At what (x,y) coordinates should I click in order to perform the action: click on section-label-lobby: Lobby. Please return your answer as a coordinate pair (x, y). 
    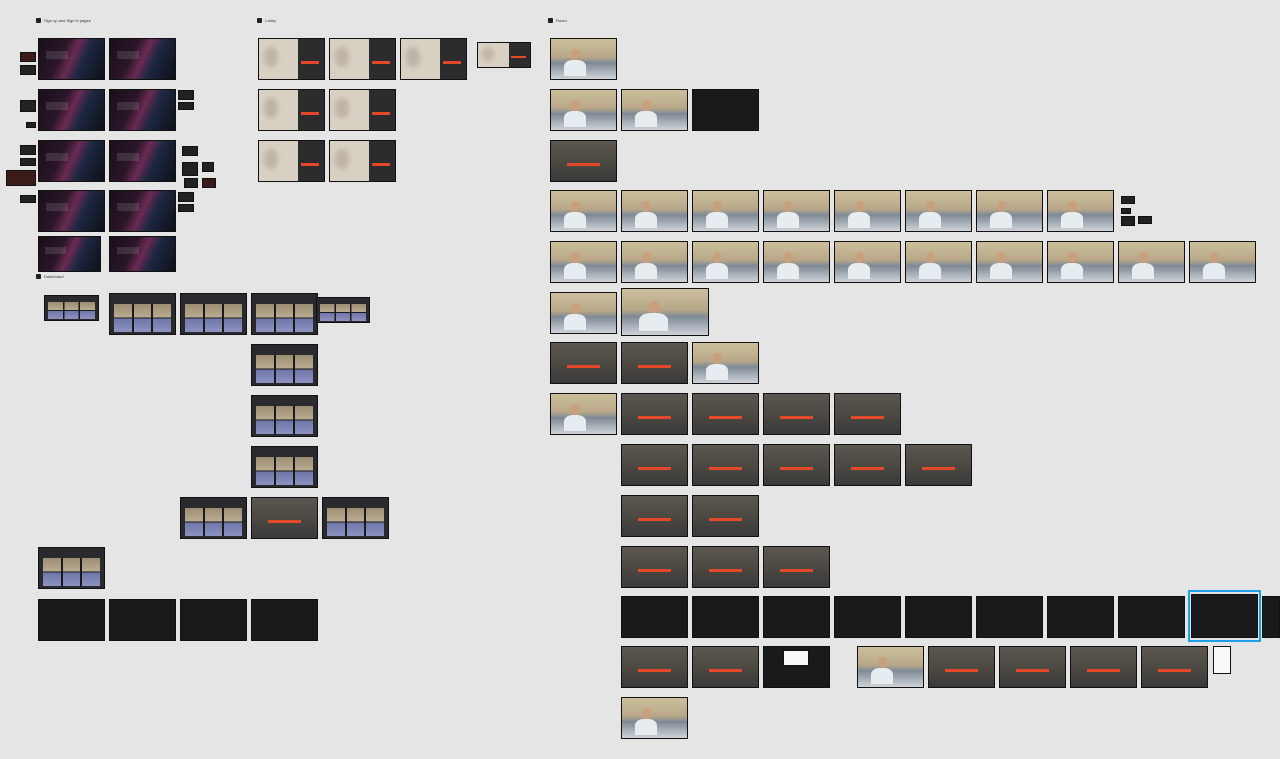
    Looking at the image, I should click on (266, 20).